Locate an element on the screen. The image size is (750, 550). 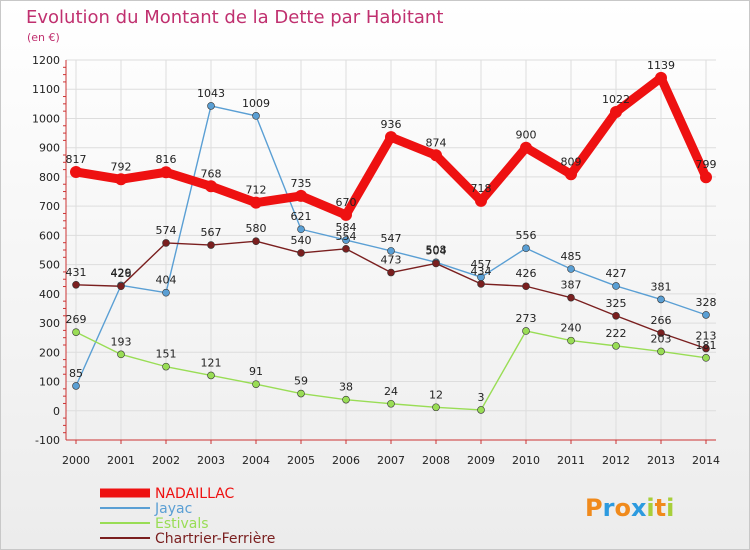
data-label-jayac: 328 is located at coordinates (706, 302).